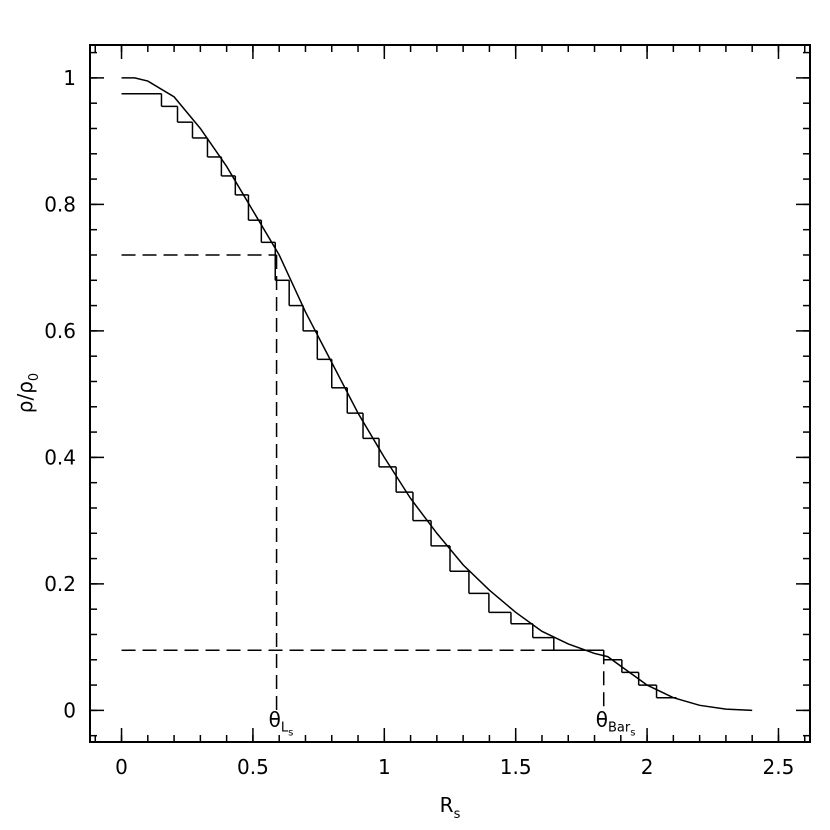  What do you see at coordinates (647, 767) in the screenshot?
I see `x-tick-label: 2` at bounding box center [647, 767].